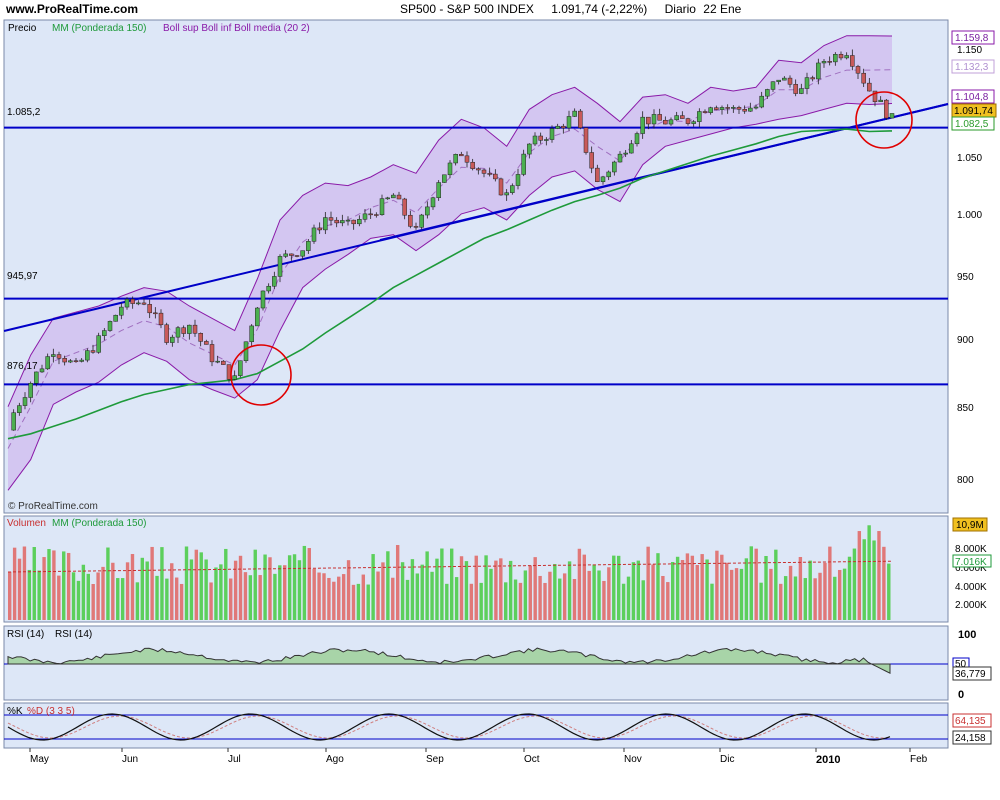 The image size is (1000, 800). I want to click on volume-tick: 2.000K, so click(971, 605).